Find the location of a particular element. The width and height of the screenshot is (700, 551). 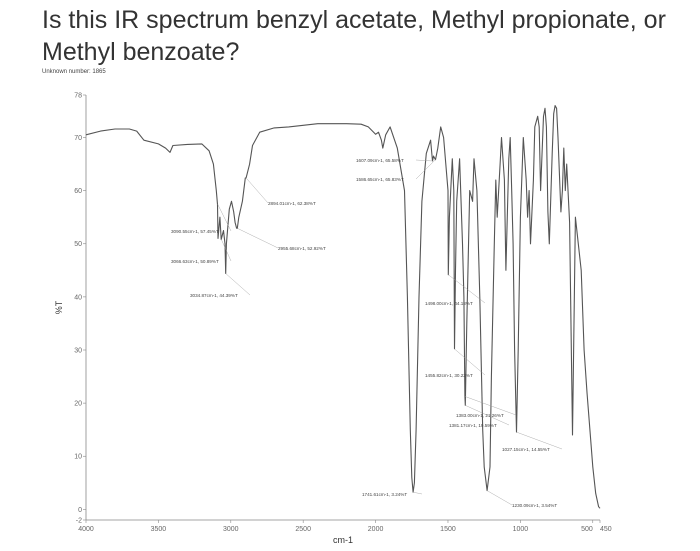

y-tick-label: 50 is located at coordinates (78, 244).